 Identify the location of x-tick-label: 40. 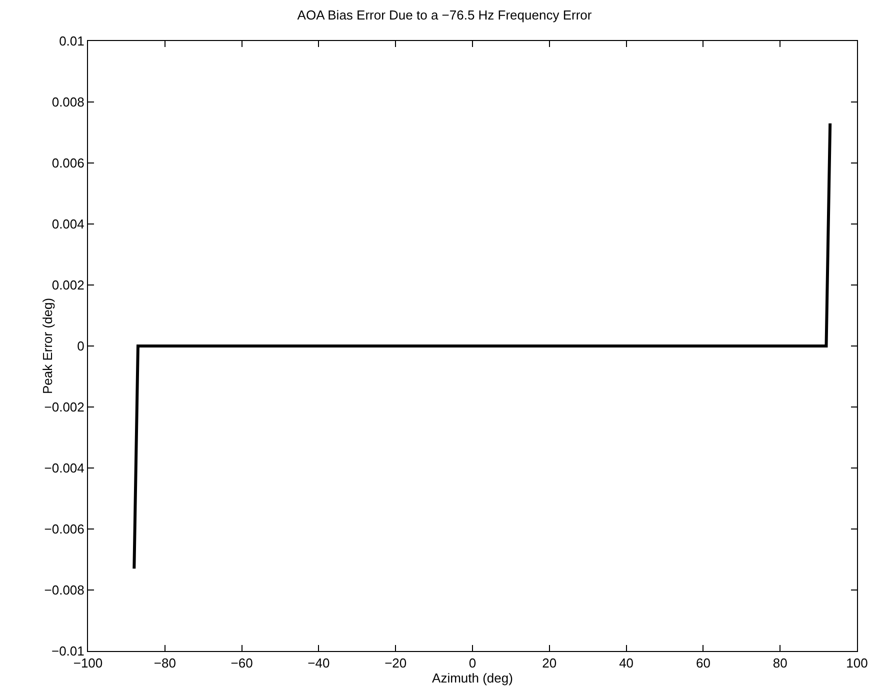
(626, 663).